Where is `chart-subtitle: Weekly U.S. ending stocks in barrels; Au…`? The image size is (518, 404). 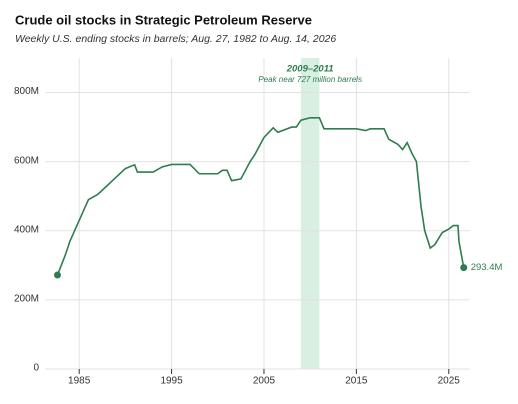
chart-subtitle: Weekly U.S. ending stocks in barrels; Au… is located at coordinates (175, 39).